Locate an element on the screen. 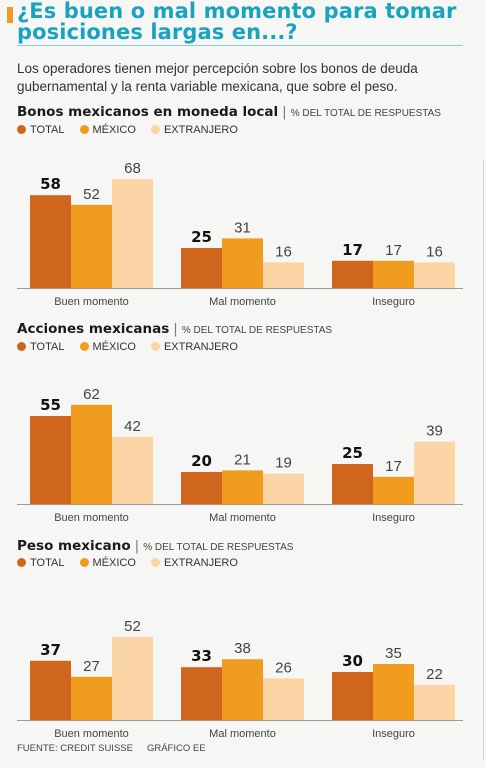  value-label-extranjero: 26 is located at coordinates (283, 667).